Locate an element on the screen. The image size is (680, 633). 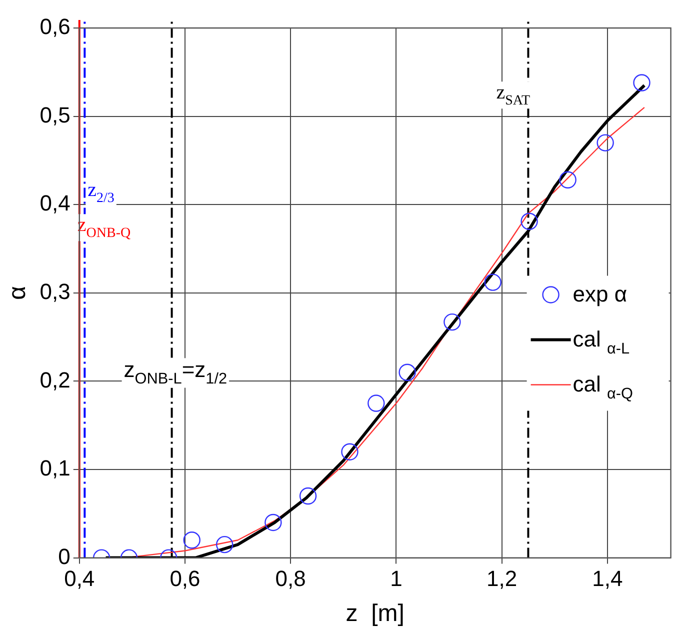
x-tick-label: 1 is located at coordinates (396, 579).